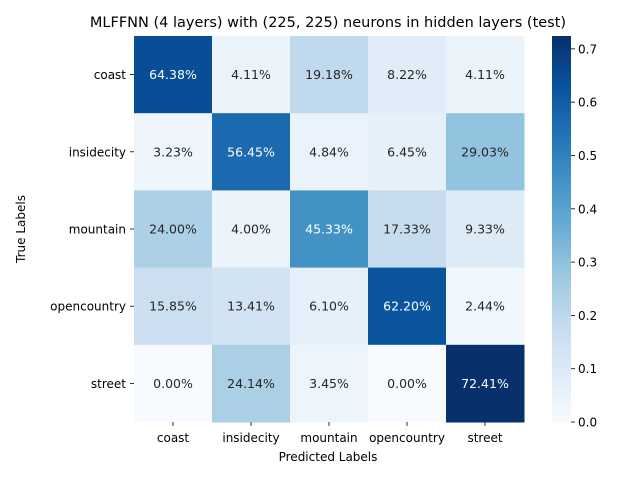 The width and height of the screenshot is (640, 484). I want to click on cell-value-label: 4.84%, so click(329, 151).